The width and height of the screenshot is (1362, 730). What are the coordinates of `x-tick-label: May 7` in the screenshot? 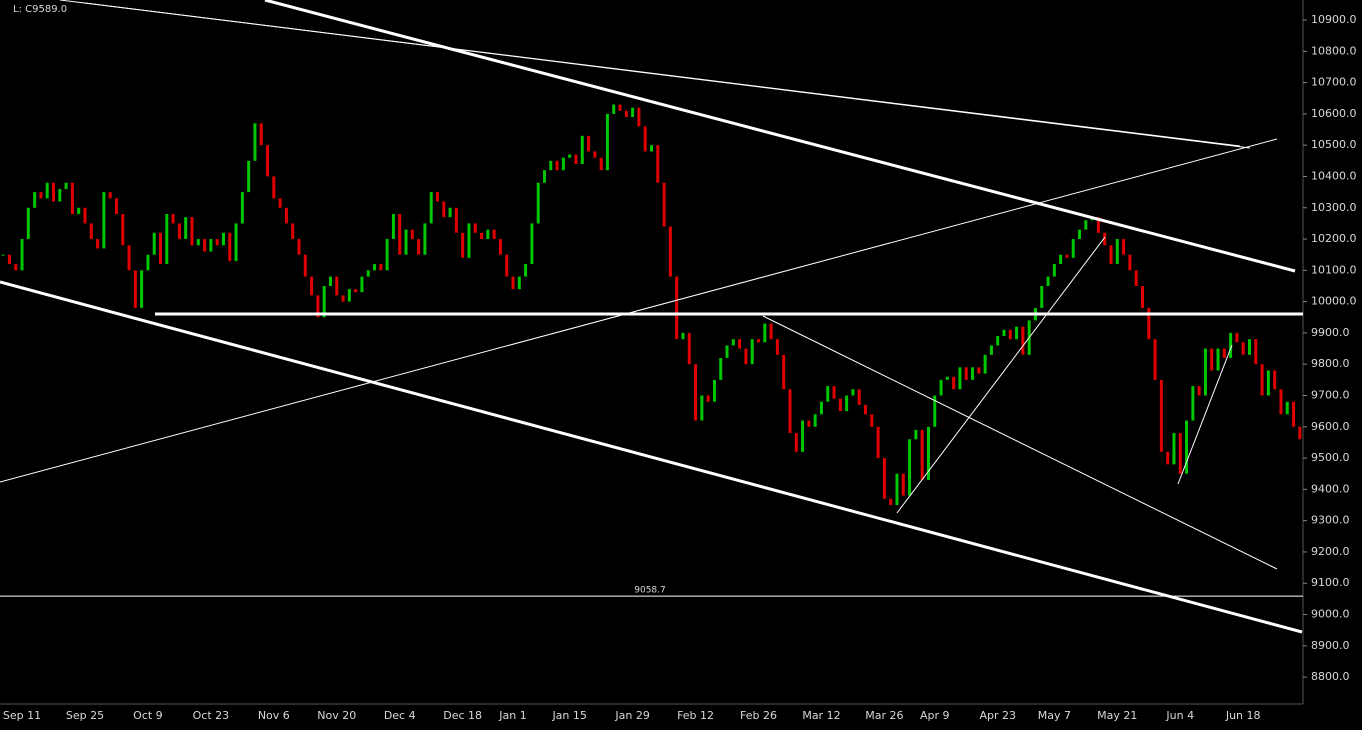 It's located at (1054, 715).